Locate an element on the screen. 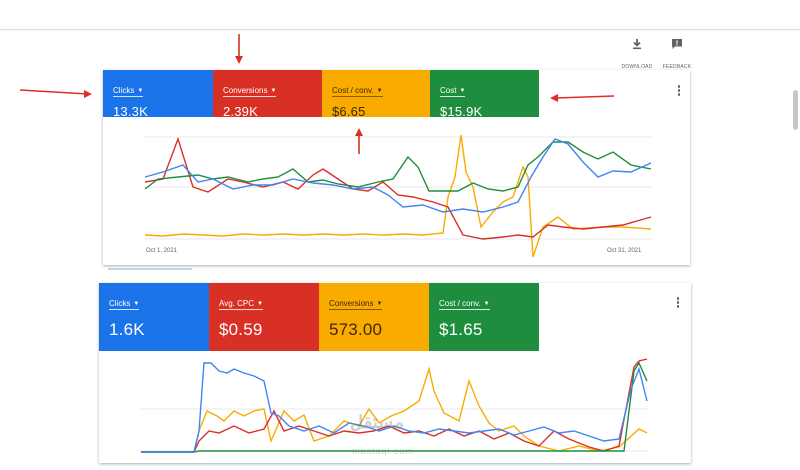 This screenshot has height=470, width=800. metric-label: Avg. CPC is located at coordinates (236, 303).